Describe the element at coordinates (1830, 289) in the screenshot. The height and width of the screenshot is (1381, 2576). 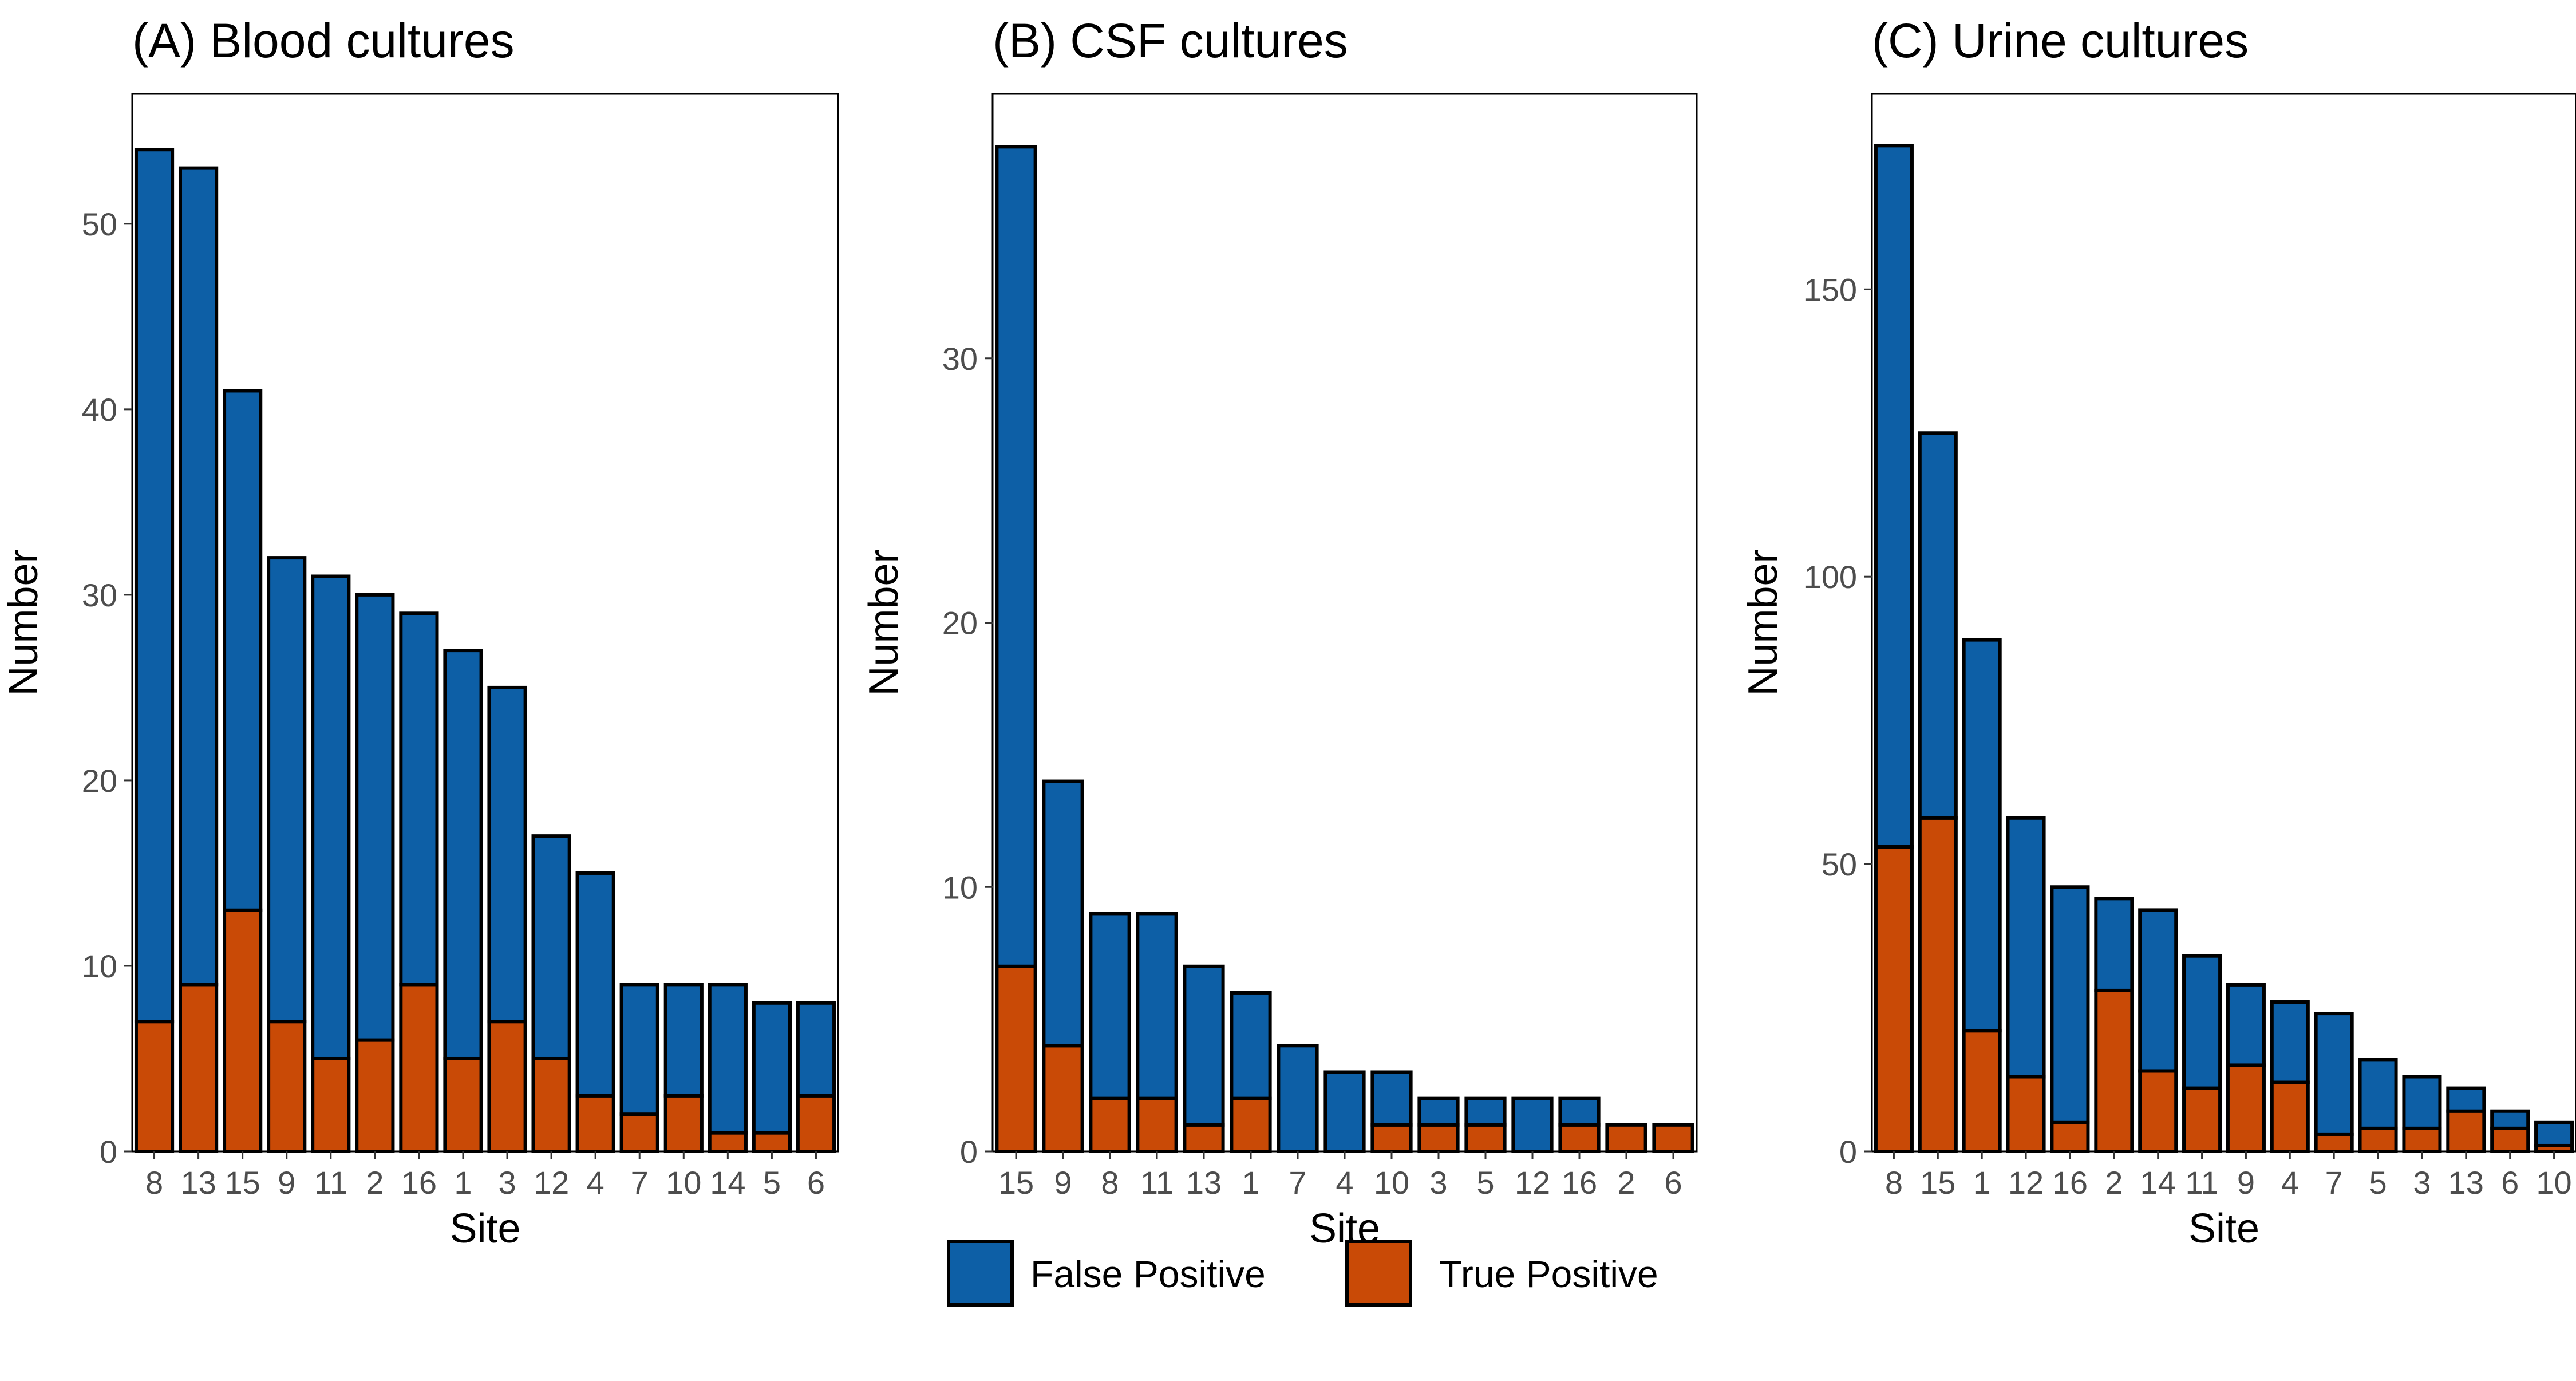
I see `y-tick-label: 150` at that location.